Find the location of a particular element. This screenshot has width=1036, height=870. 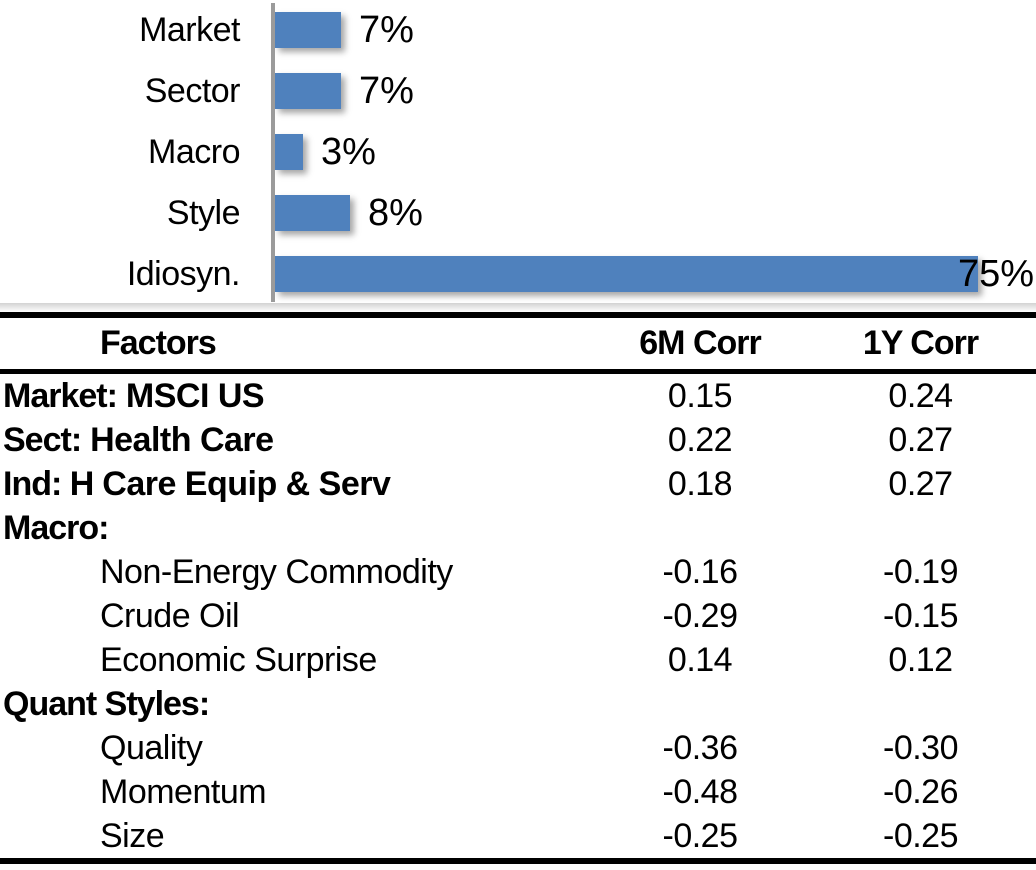

table-row: Macro: is located at coordinates (518, 528).